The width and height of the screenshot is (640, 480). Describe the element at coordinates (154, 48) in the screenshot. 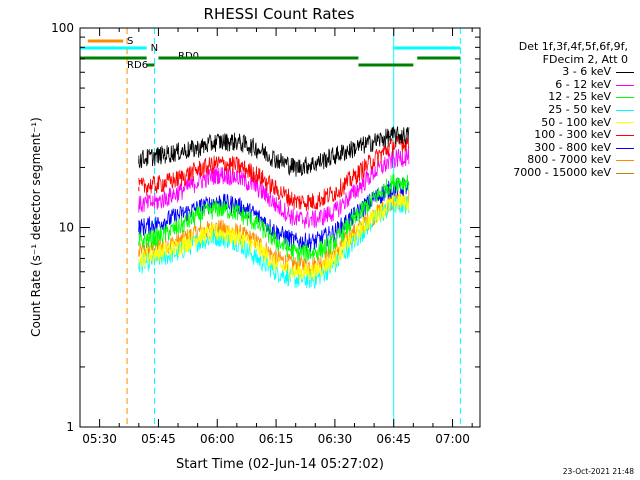

I see `status-bar-label-1: N` at that location.